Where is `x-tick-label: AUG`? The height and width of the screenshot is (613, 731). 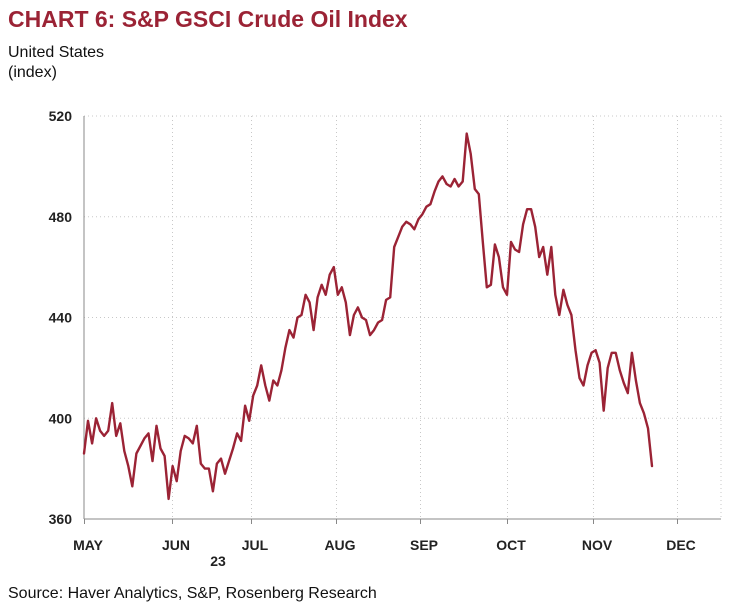 x-tick-label: AUG is located at coordinates (339, 545).